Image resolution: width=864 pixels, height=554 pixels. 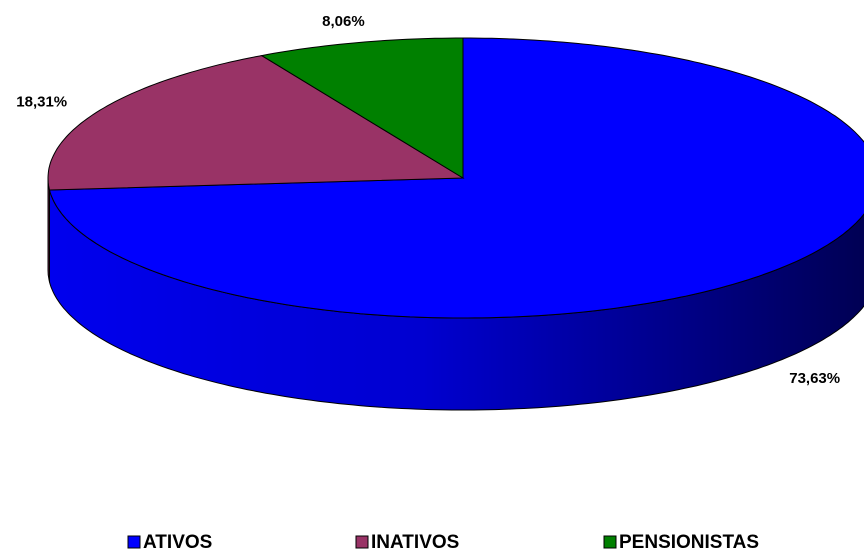 What do you see at coordinates (48, 230) in the screenshot?
I see `slice-side` at bounding box center [48, 230].